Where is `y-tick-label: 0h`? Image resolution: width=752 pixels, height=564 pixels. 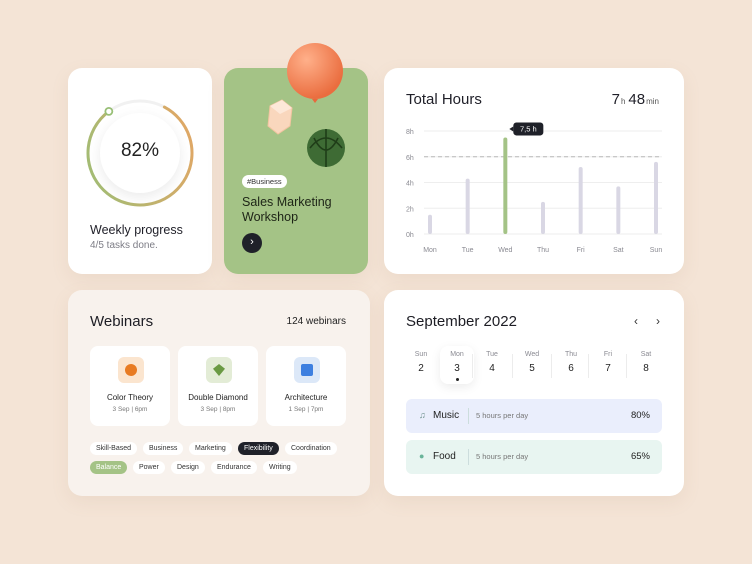 y-tick-label: 0h is located at coordinates (410, 235).